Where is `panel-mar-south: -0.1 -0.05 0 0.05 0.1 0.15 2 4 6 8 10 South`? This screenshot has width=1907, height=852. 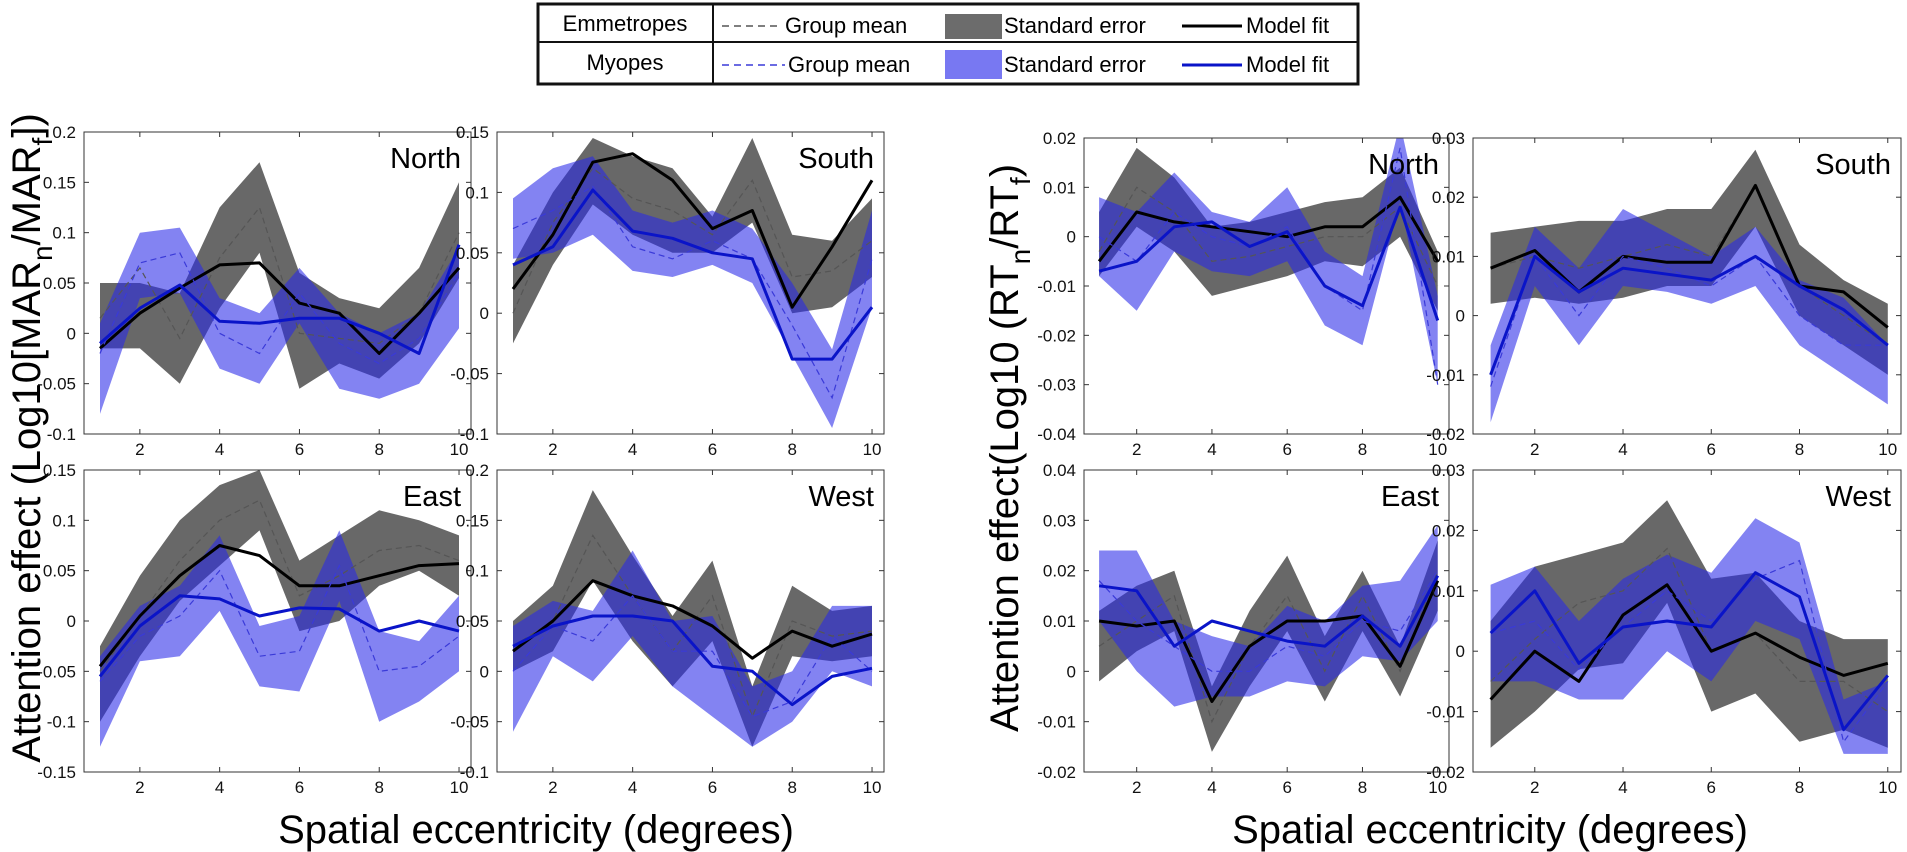 panel-mar-south: -0.1 -0.05 0 0.05 0.1 0.15 2 4 6 8 10 South is located at coordinates (667, 291).